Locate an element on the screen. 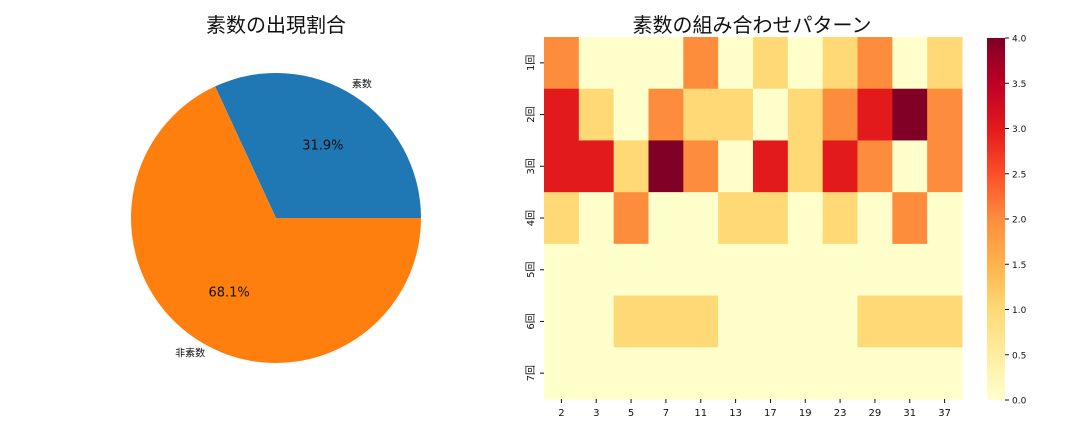 This screenshot has width=1080, height=432. x-tick-label: 13 is located at coordinates (735, 413).